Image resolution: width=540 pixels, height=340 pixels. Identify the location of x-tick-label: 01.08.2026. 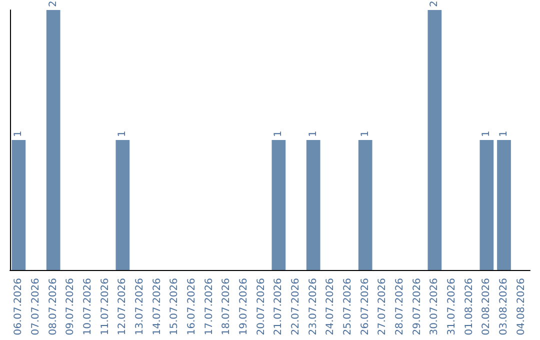
(469, 307).